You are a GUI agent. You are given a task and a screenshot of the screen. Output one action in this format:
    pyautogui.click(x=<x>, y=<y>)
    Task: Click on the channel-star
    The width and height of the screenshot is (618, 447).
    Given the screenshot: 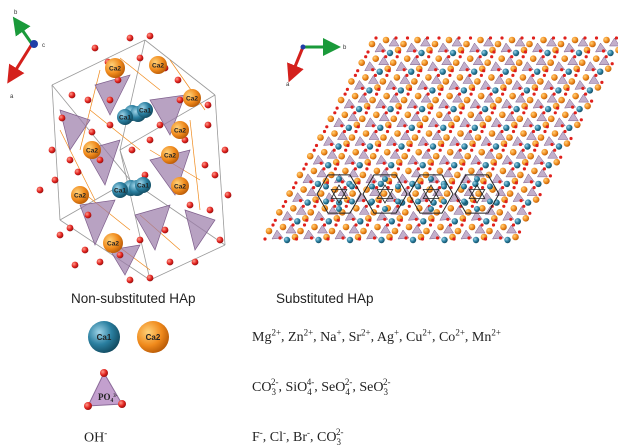 What is the action you would take?
    pyautogui.click(x=339, y=191)
    